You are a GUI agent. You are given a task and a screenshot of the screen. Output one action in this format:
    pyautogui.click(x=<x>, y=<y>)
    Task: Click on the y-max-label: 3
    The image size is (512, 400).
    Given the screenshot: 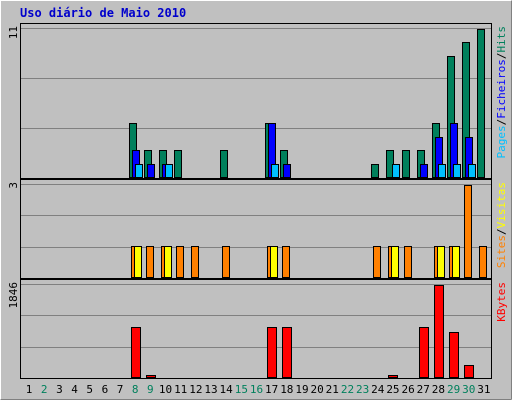 What is the action you would take?
    pyautogui.click(x=13, y=185)
    